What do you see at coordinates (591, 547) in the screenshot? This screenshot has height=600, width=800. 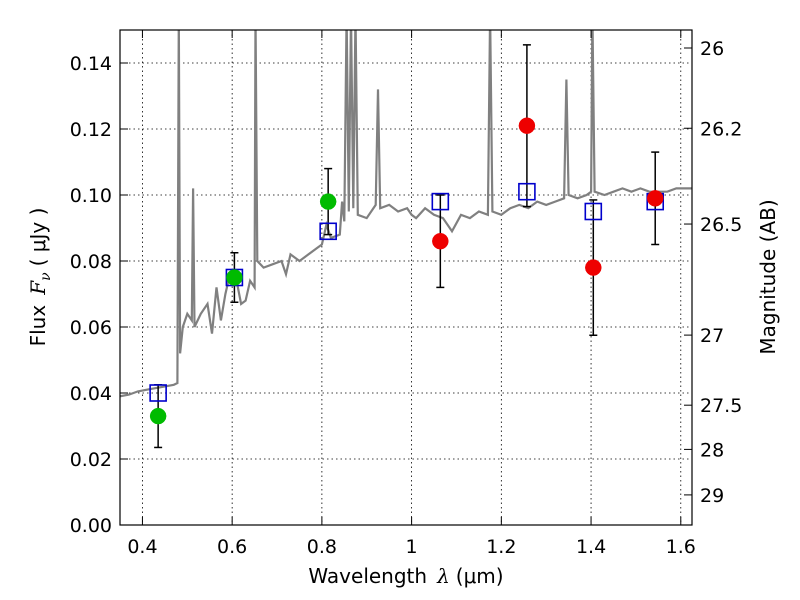 I see `x-tick-label: 1.4` at bounding box center [591, 547].